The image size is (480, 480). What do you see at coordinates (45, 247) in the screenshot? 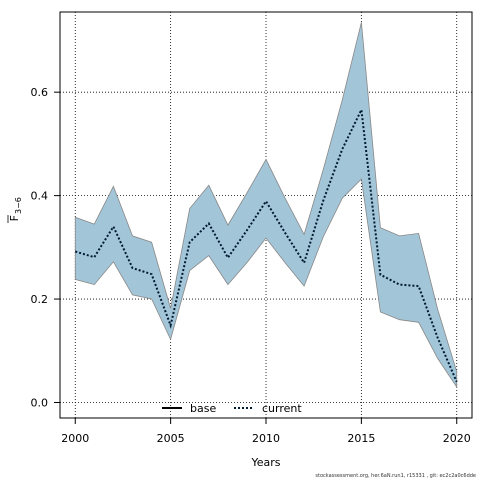
I see `y-axis: 0.0 0.2 0.4 0.6` at bounding box center [45, 247].